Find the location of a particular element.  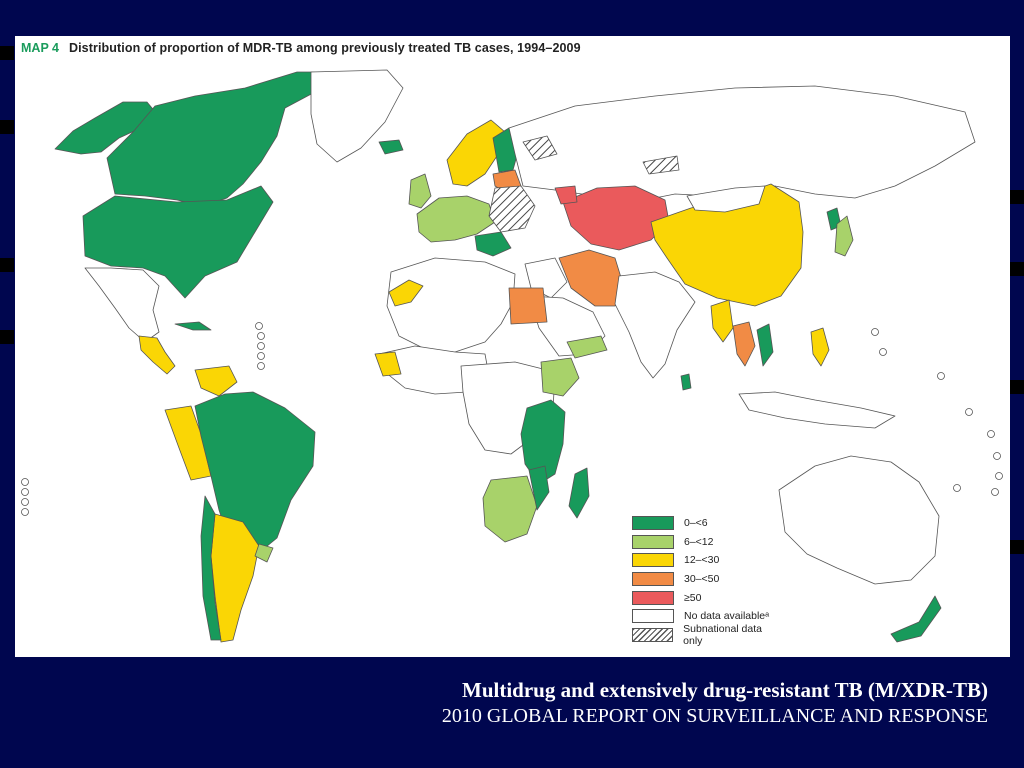

region-east-africa is located at coordinates (543, 442).